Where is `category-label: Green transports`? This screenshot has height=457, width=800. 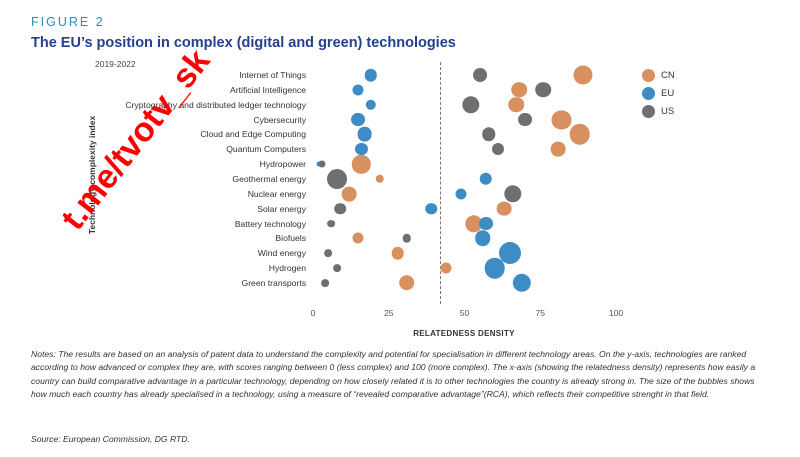 category-label: Green transports is located at coordinates (273, 282).